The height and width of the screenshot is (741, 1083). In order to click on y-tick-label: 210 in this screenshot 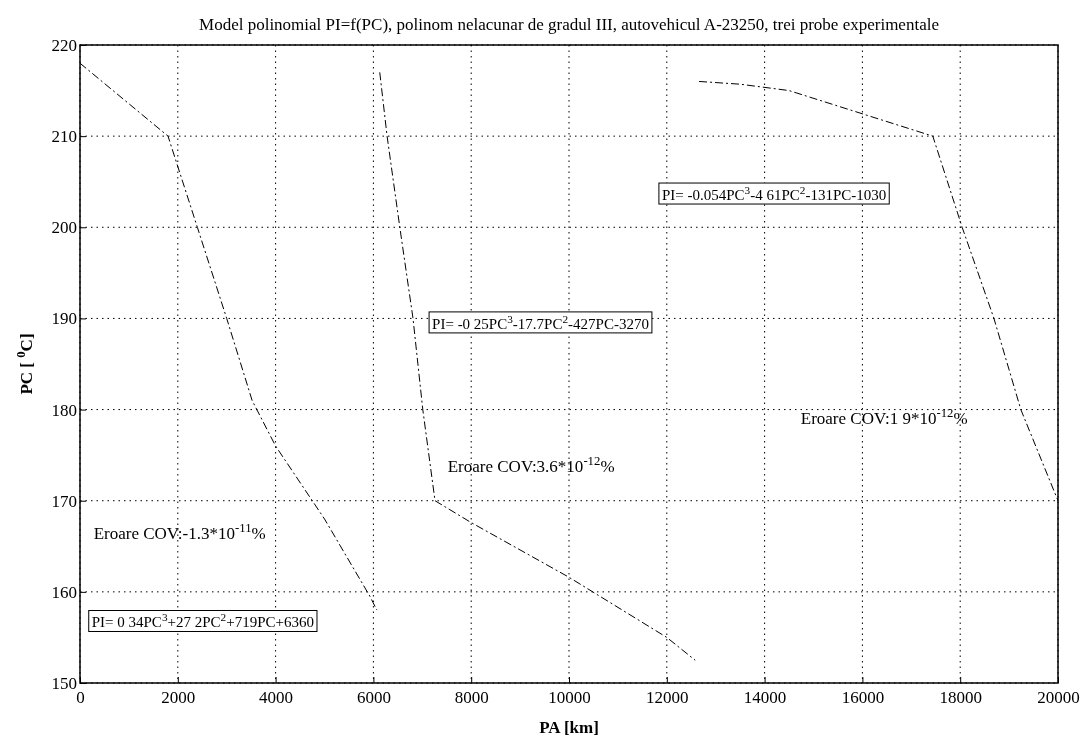, I will do `click(64, 137)`.